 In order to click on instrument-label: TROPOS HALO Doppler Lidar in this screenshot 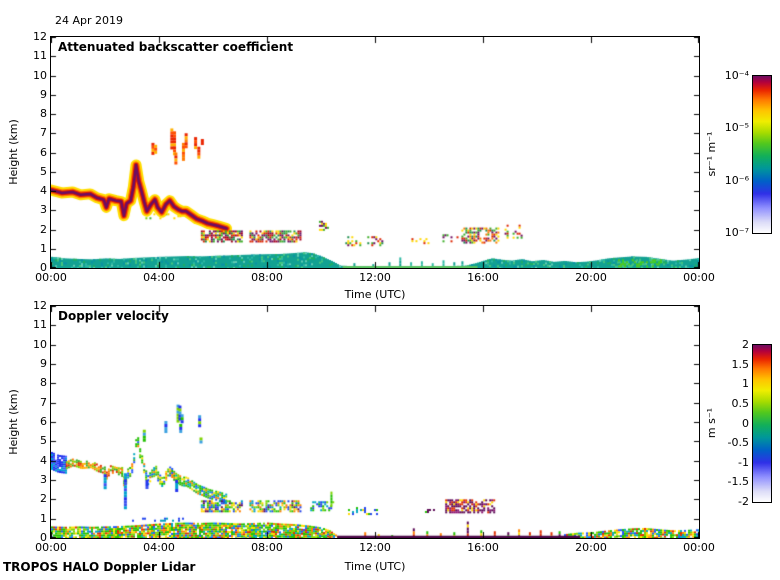, I will do `click(99, 567)`.